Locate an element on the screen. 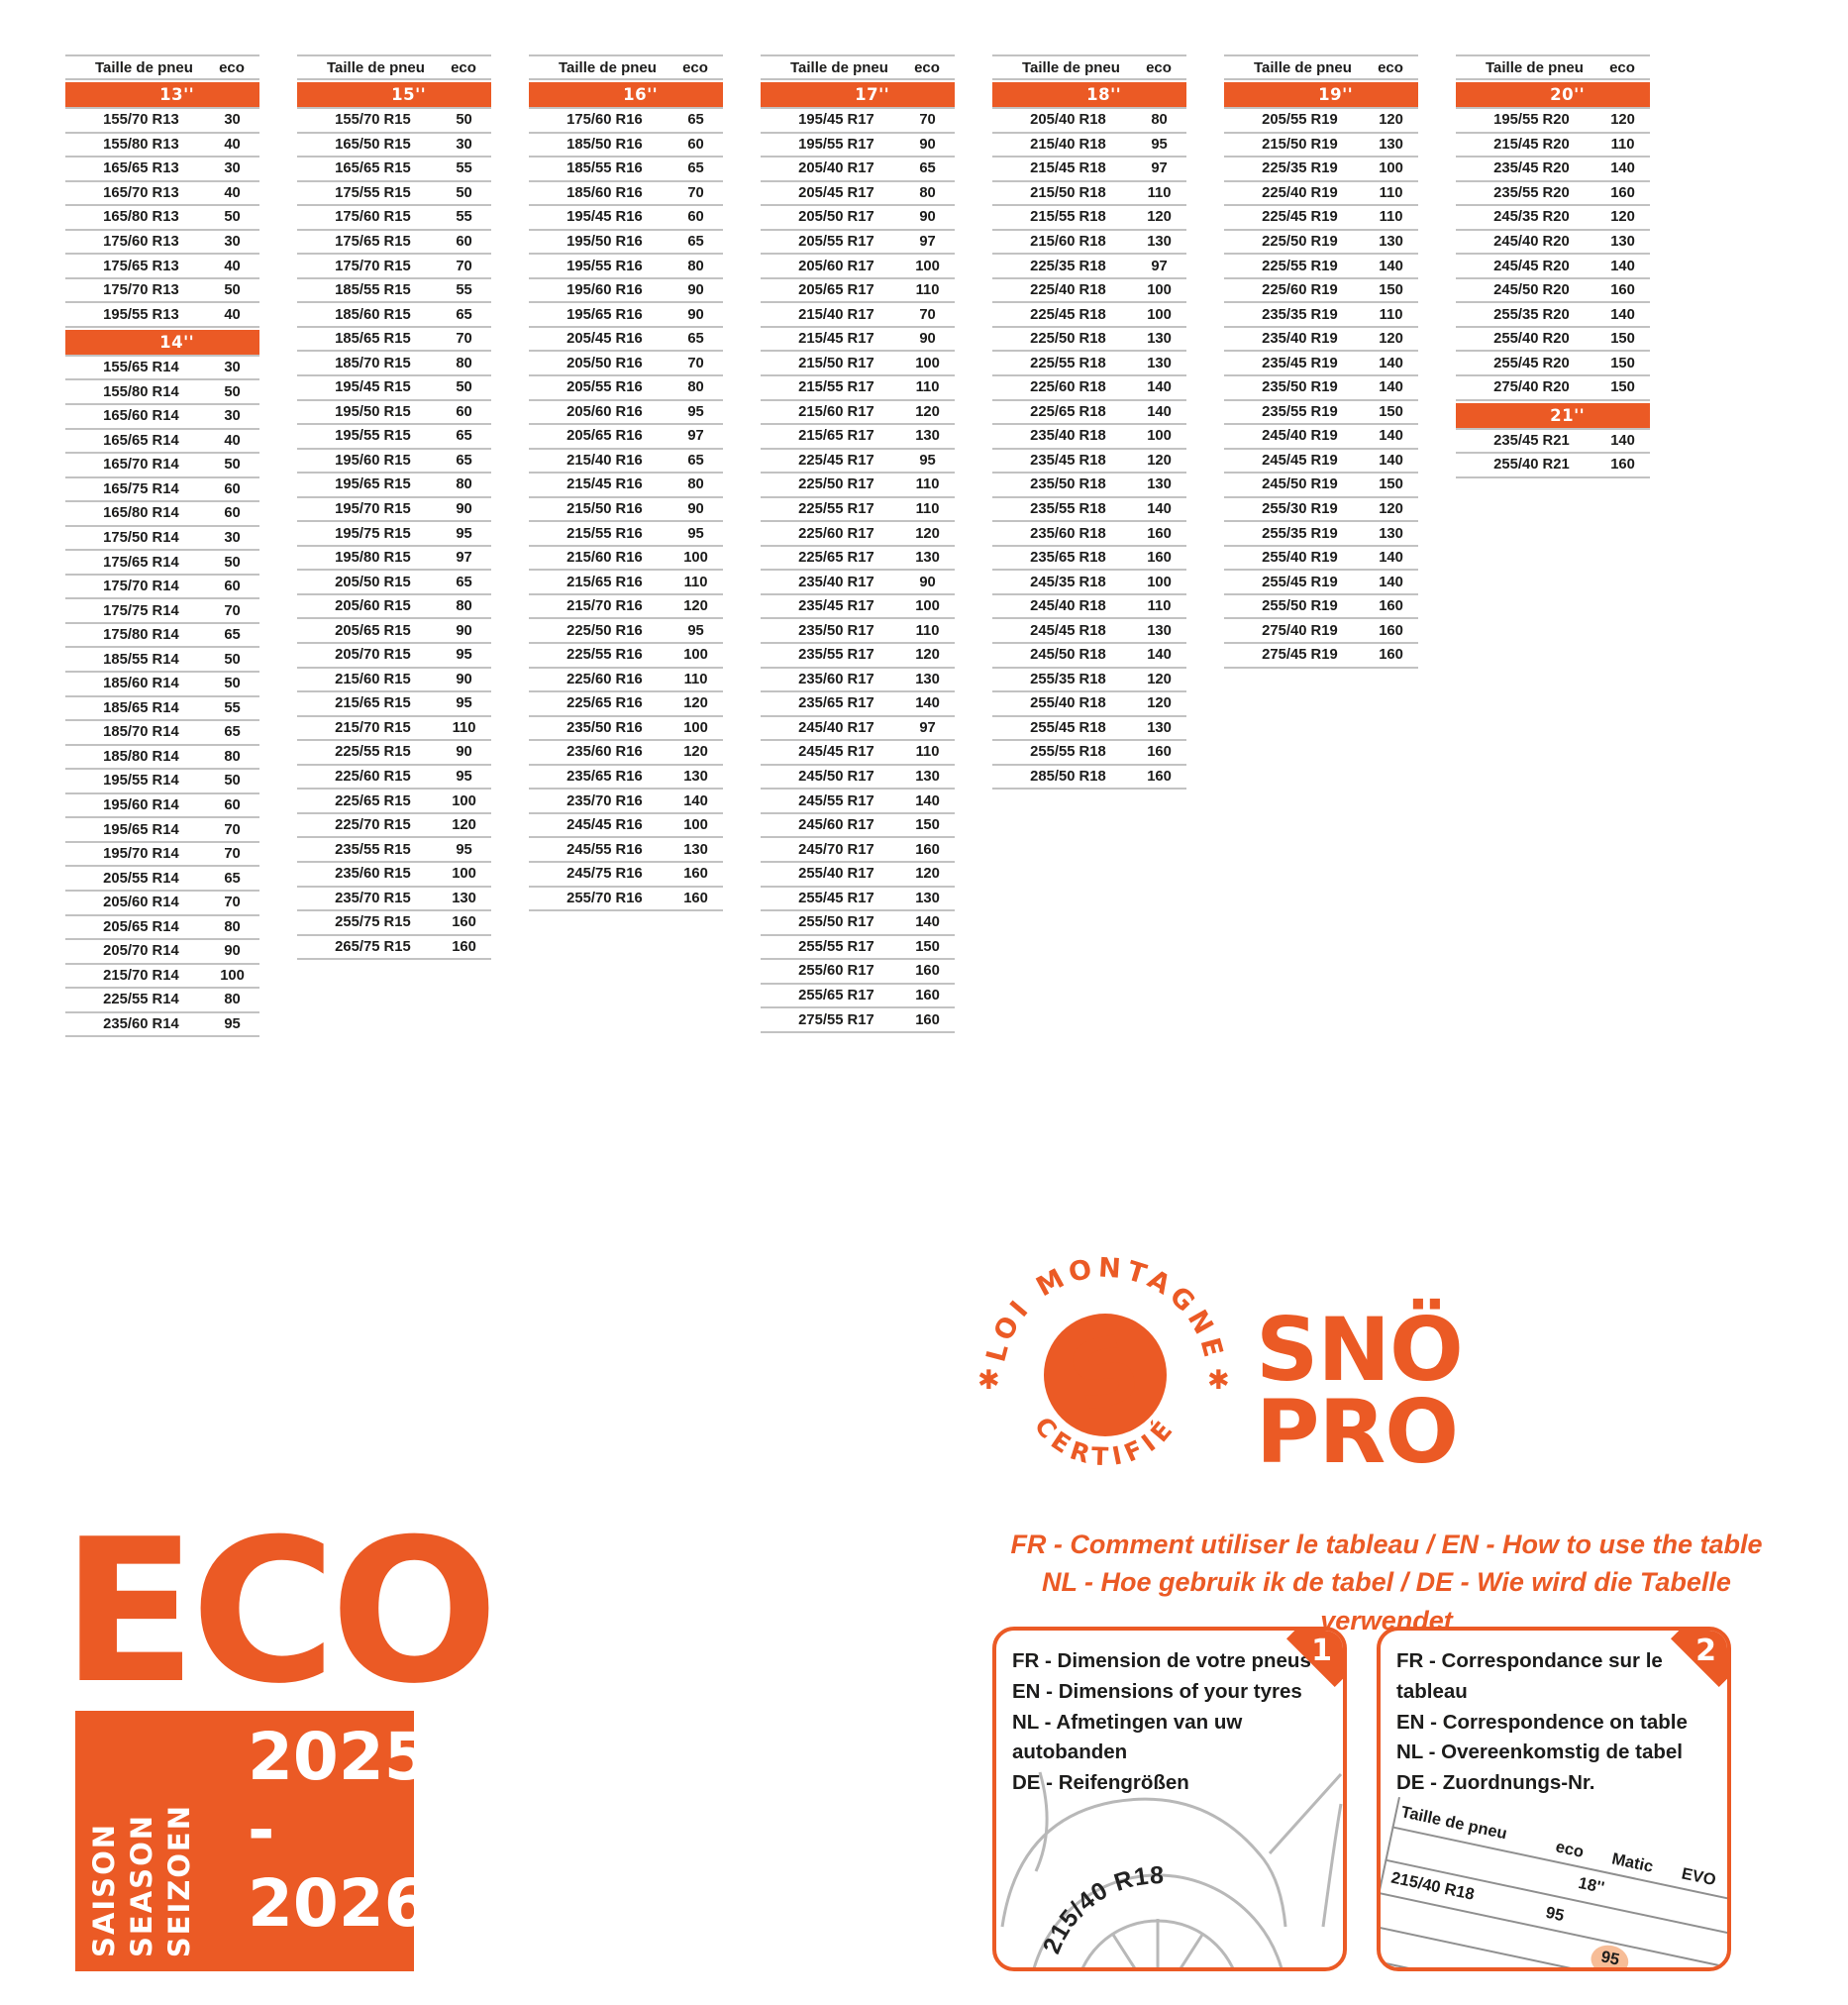 The width and height of the screenshot is (1848, 2005). tyre-size-cell: 195/65 R15 is located at coordinates (373, 485).